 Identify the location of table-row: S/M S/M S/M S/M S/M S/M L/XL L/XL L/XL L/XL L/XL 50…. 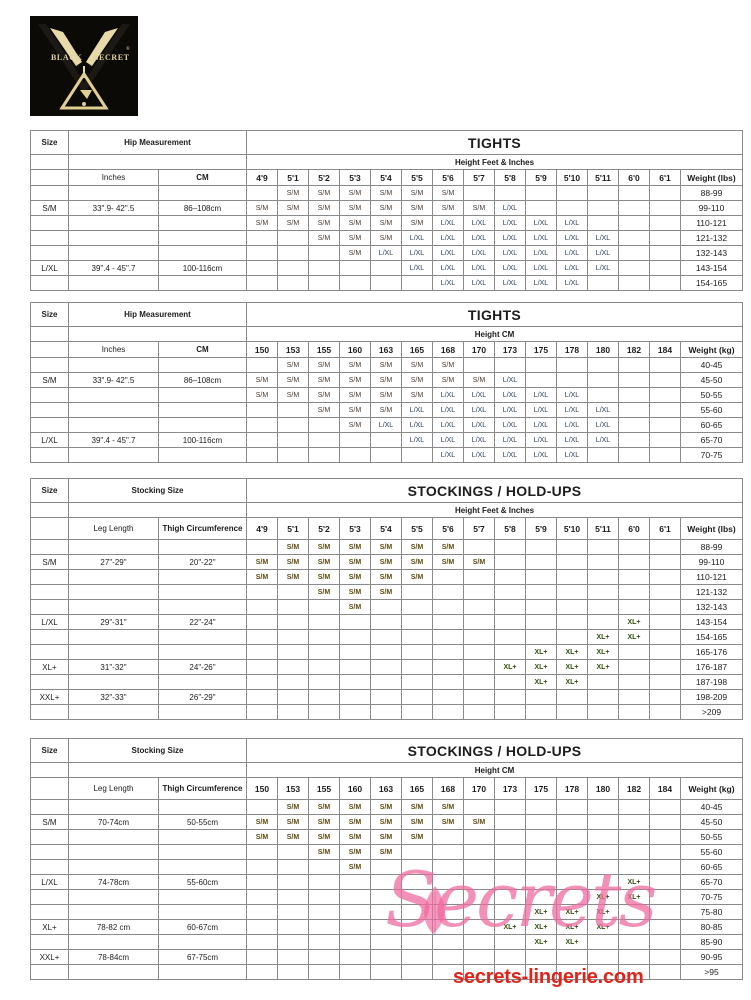
(386, 395).